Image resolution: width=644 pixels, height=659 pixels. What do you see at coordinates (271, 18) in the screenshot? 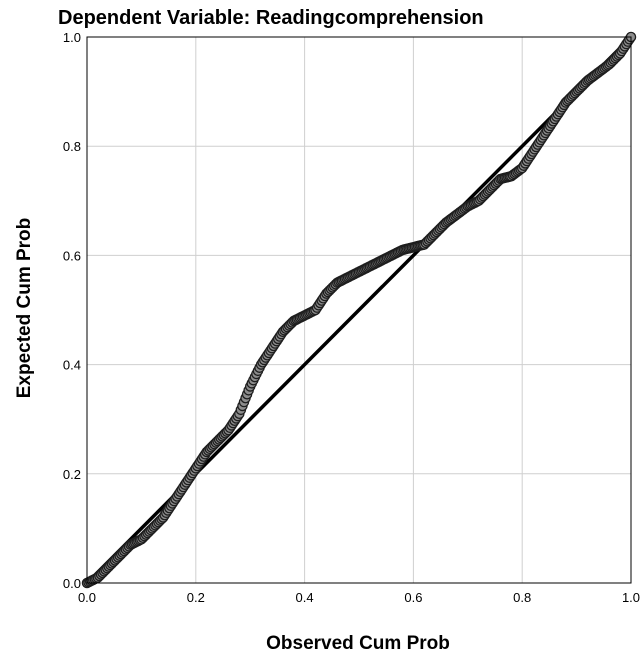
I see `chart-title: Dependent Variable: Readingcomprehension` at bounding box center [271, 18].